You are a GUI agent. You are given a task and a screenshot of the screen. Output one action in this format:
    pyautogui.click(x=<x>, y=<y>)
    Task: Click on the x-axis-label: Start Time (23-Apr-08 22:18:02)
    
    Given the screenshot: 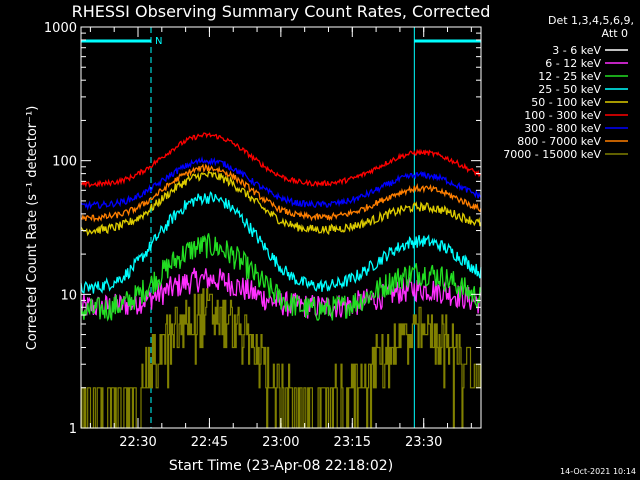 What is the action you would take?
    pyautogui.click(x=281, y=466)
    